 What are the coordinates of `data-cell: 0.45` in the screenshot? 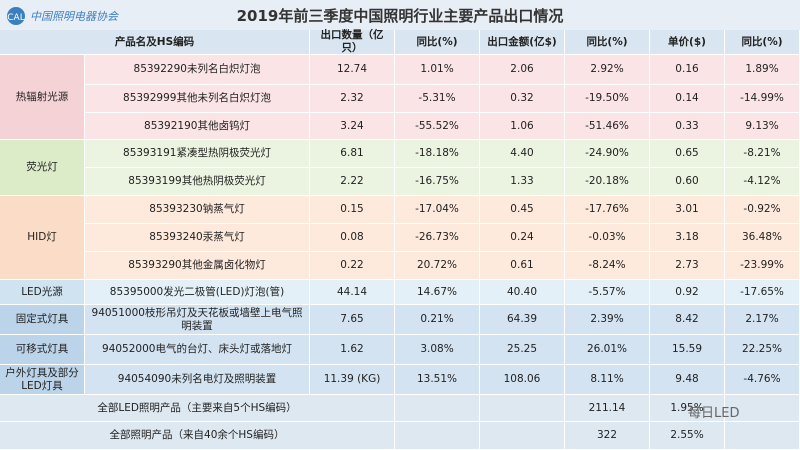 It's located at (522, 210).